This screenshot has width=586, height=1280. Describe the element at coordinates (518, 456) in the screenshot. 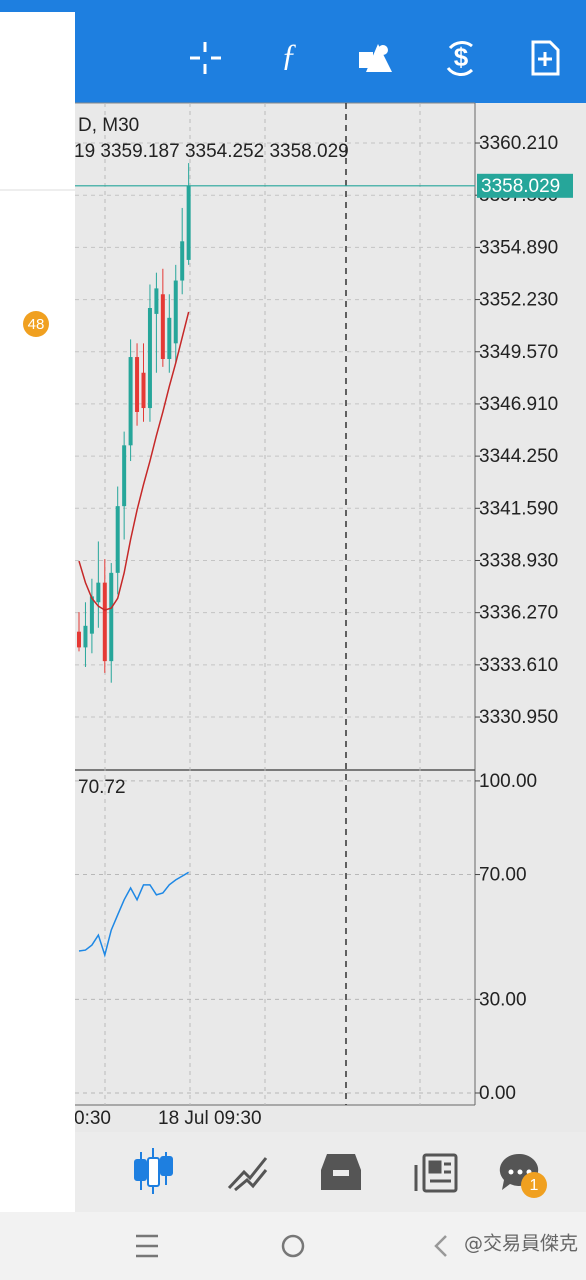

I see `y-tick-label: 3344.250` at that location.